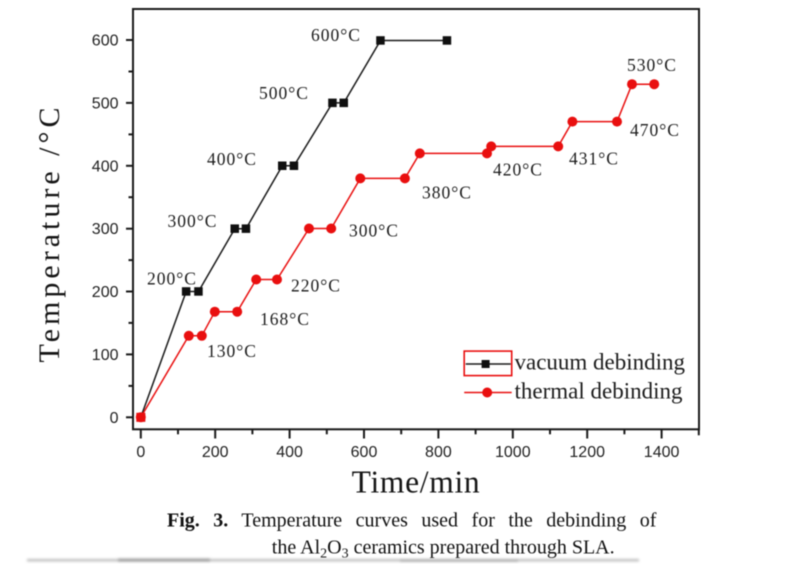 The image size is (800, 564). What do you see at coordinates (447, 193) in the screenshot?
I see `svg-text: 380°C` at bounding box center [447, 193].